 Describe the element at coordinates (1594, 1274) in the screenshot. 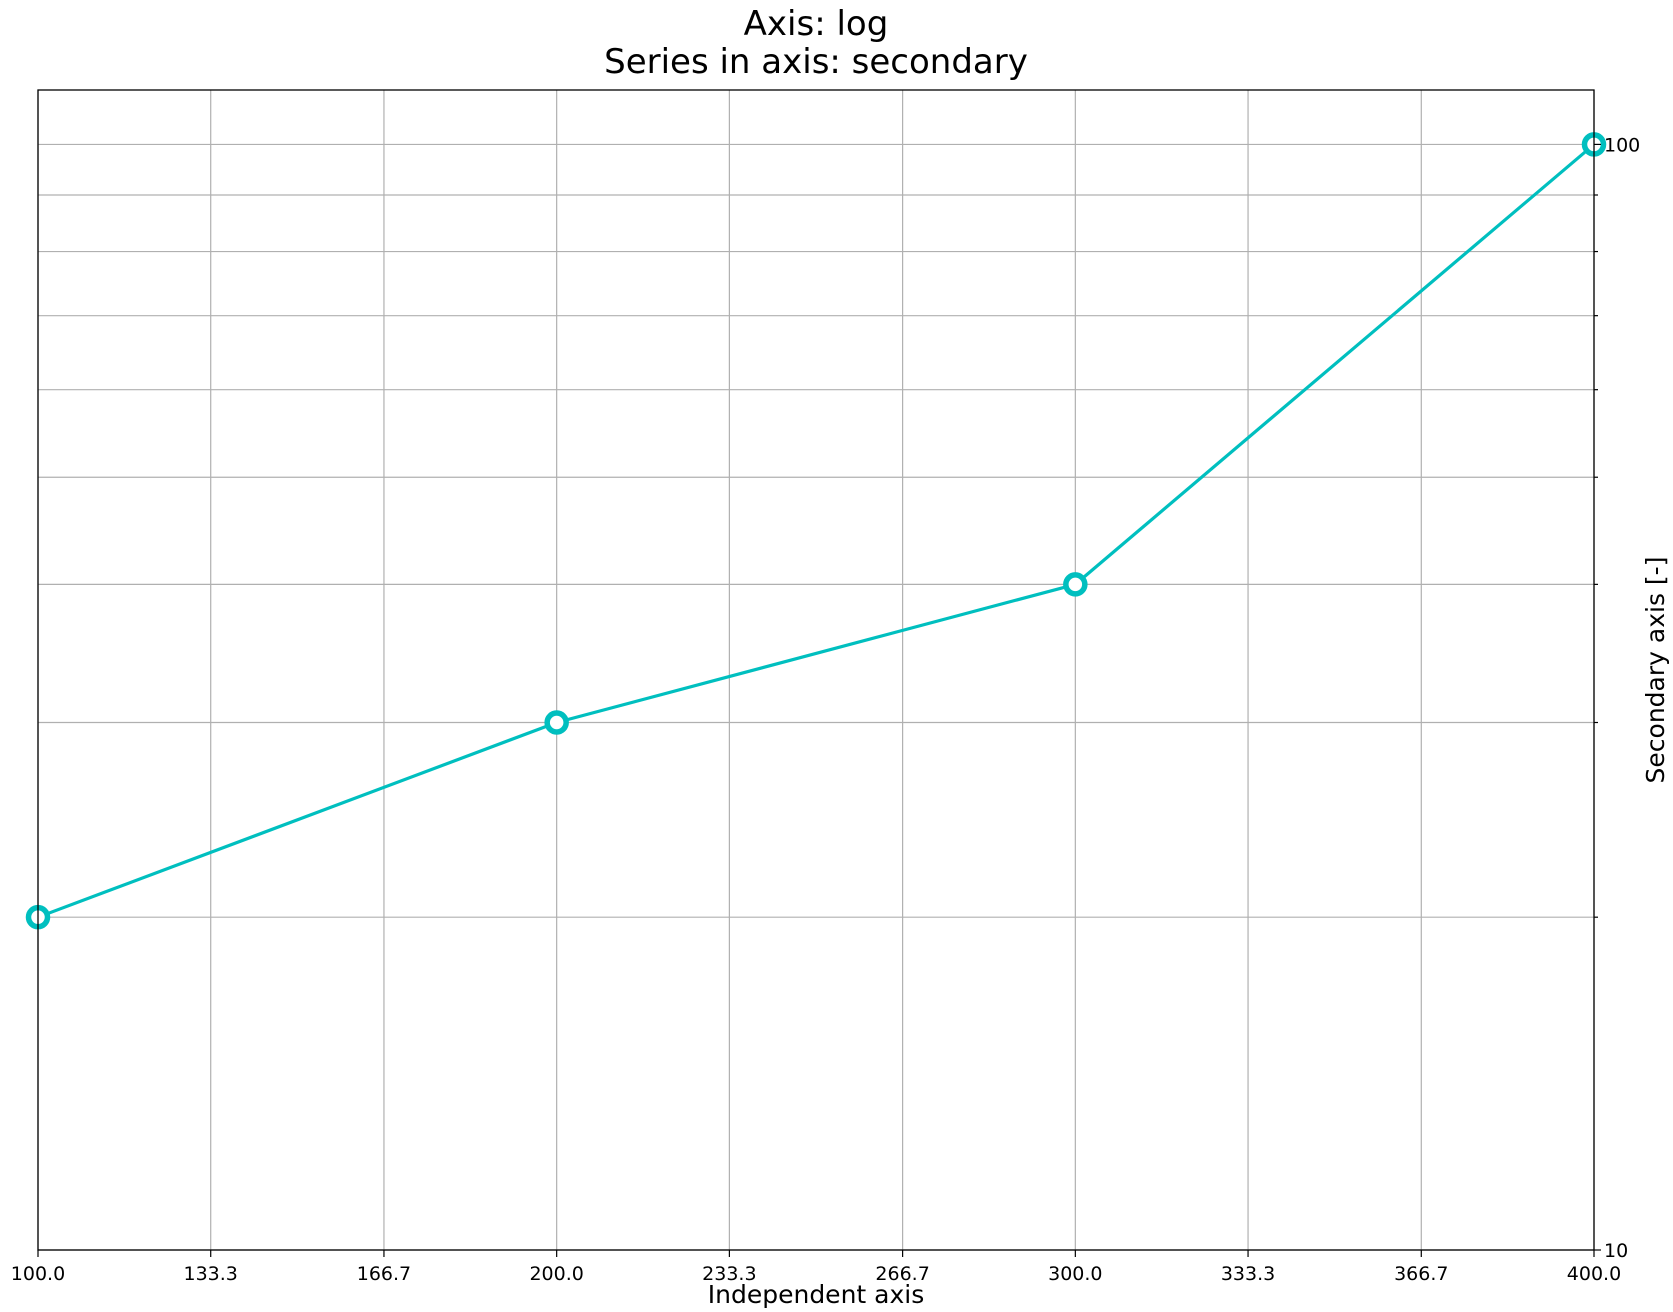

I see `x-tick-label: 400.0` at that location.